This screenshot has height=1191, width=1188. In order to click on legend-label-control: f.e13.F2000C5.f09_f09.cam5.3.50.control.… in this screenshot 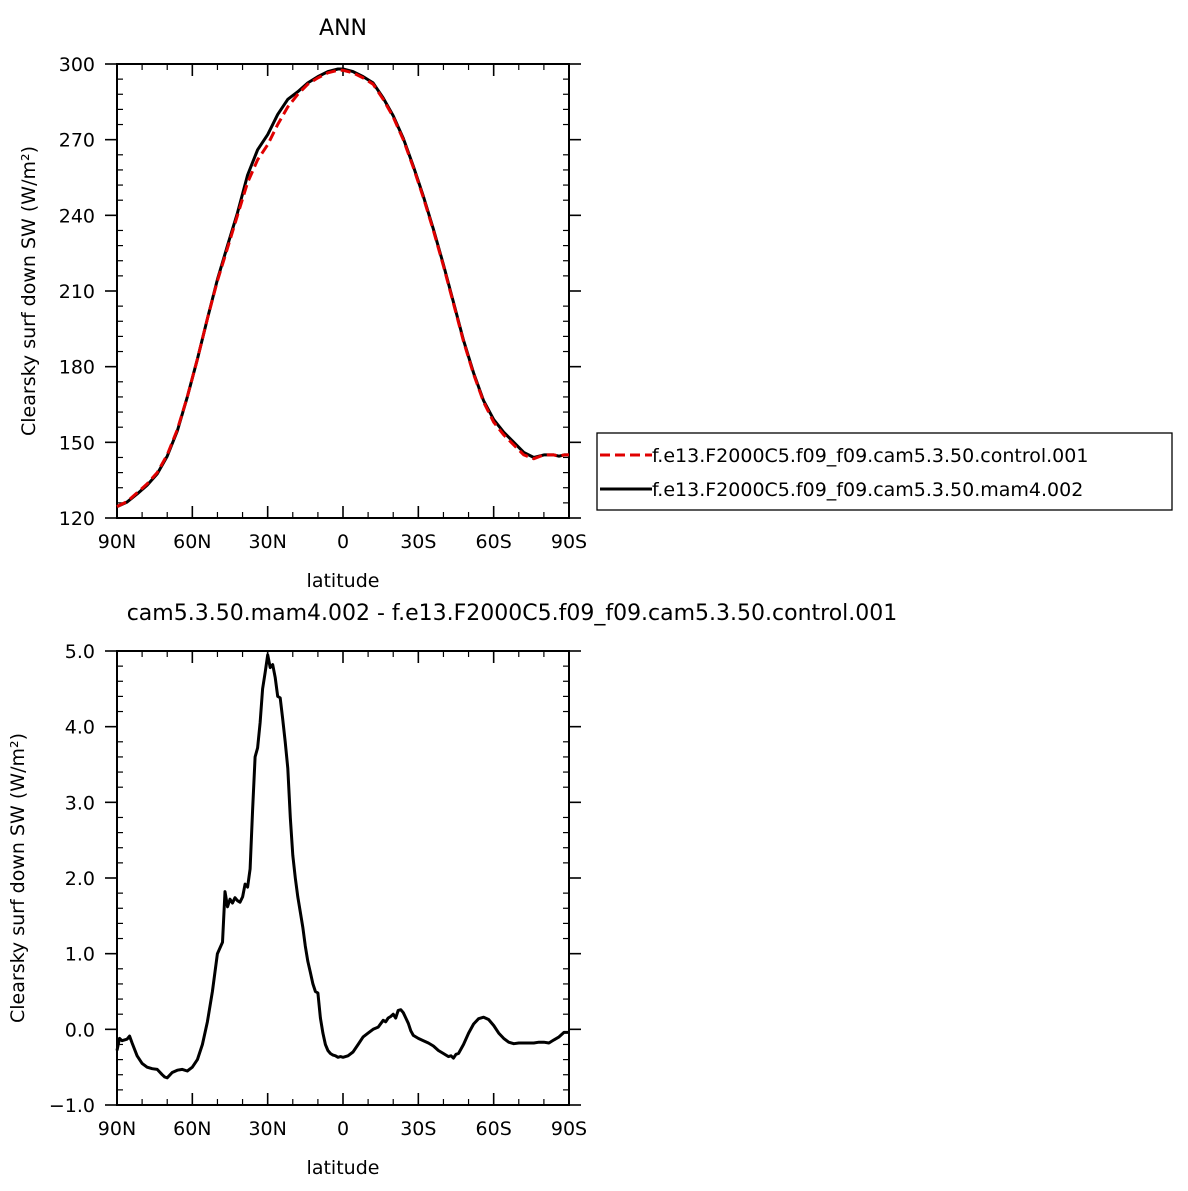, I will do `click(870, 456)`.